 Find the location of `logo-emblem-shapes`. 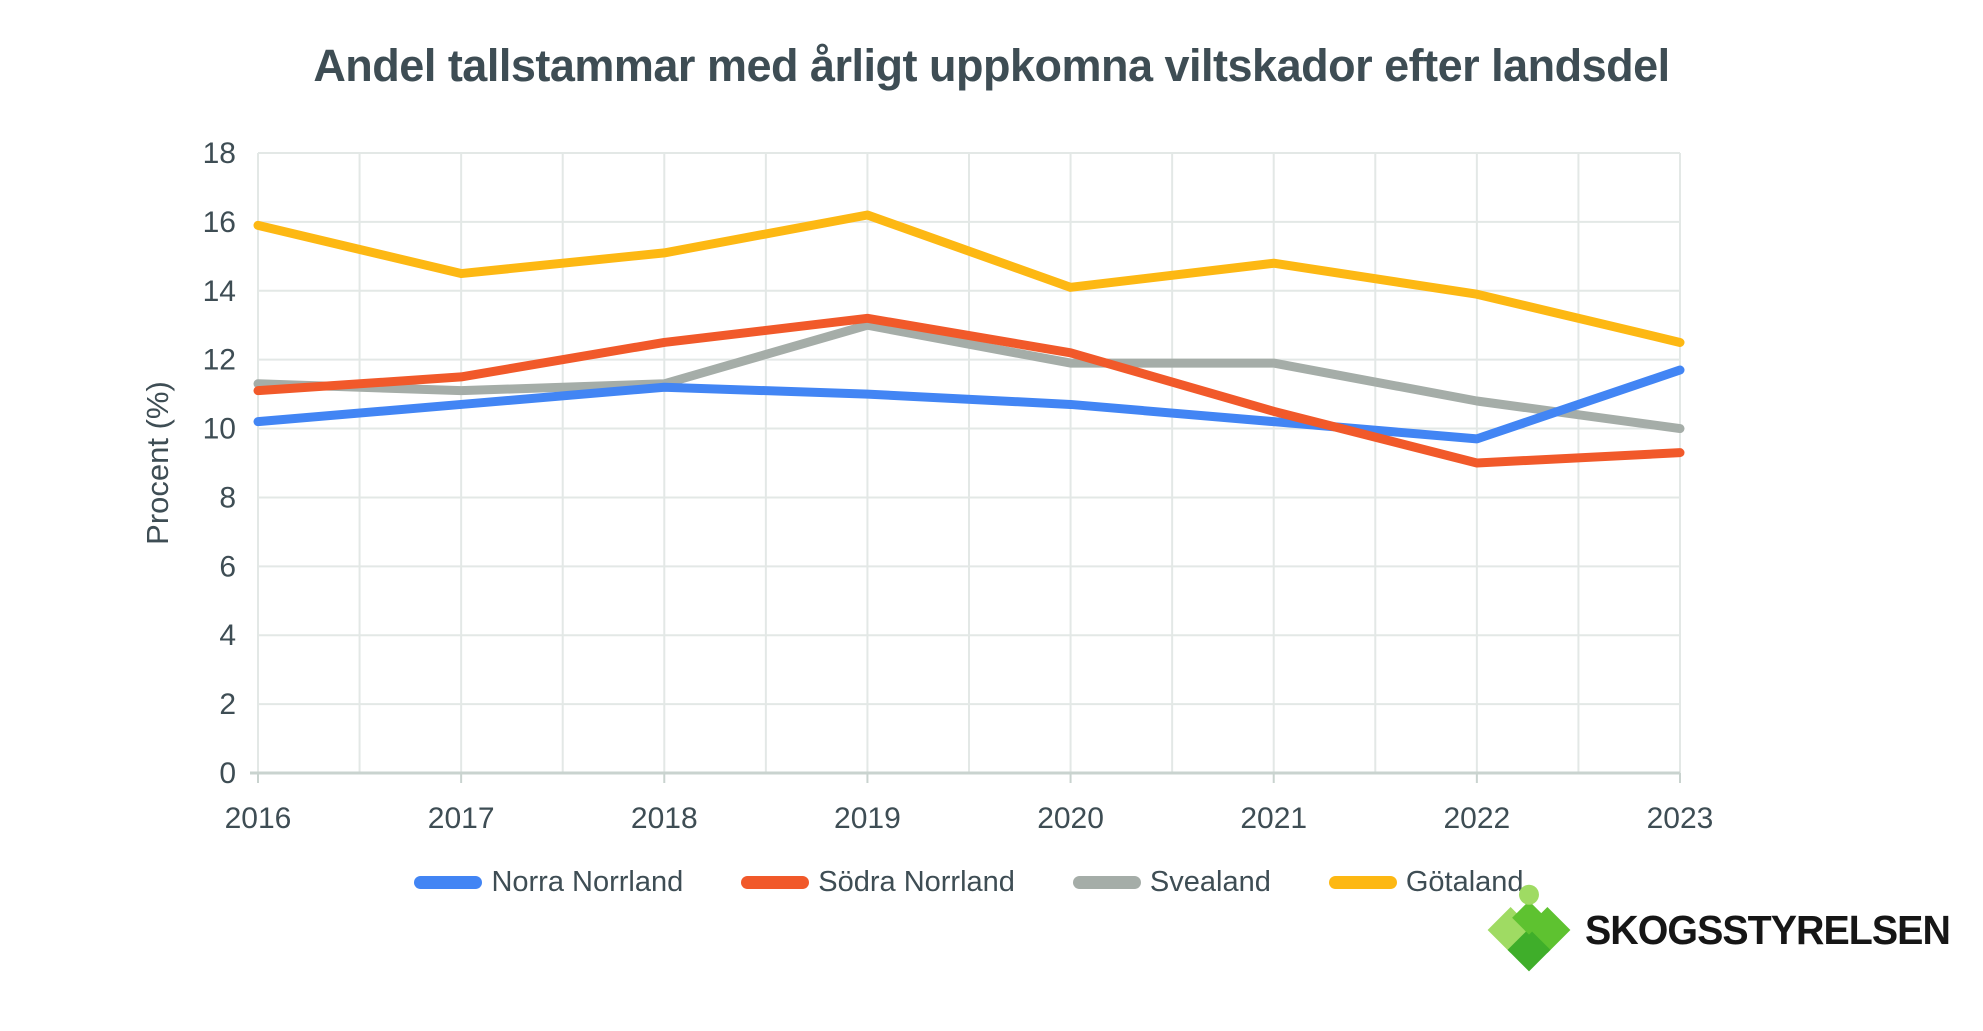

logo-emblem-shapes is located at coordinates (1529, 928).